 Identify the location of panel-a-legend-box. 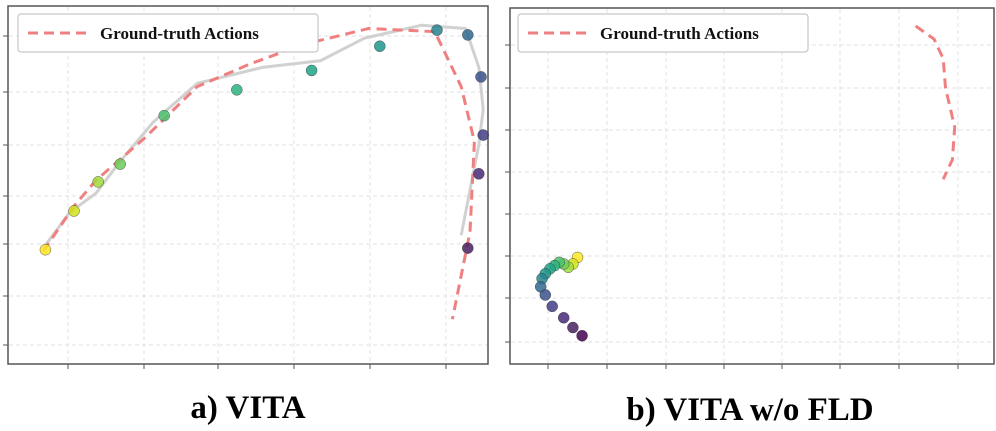
(168, 33).